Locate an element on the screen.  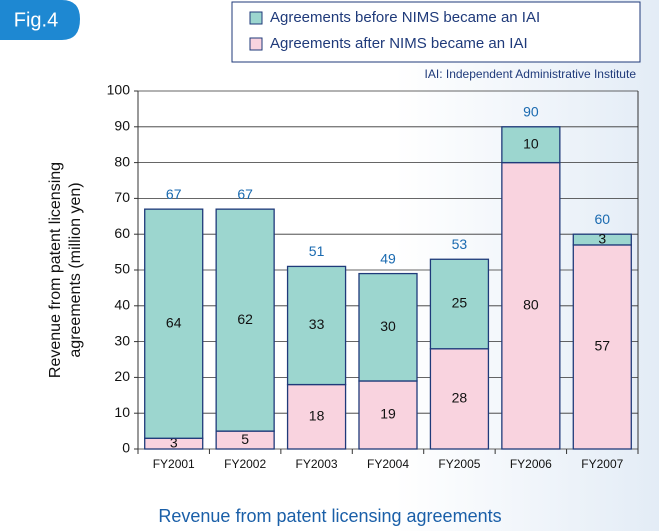
y-tick-label: 70 is located at coordinates (122, 197).